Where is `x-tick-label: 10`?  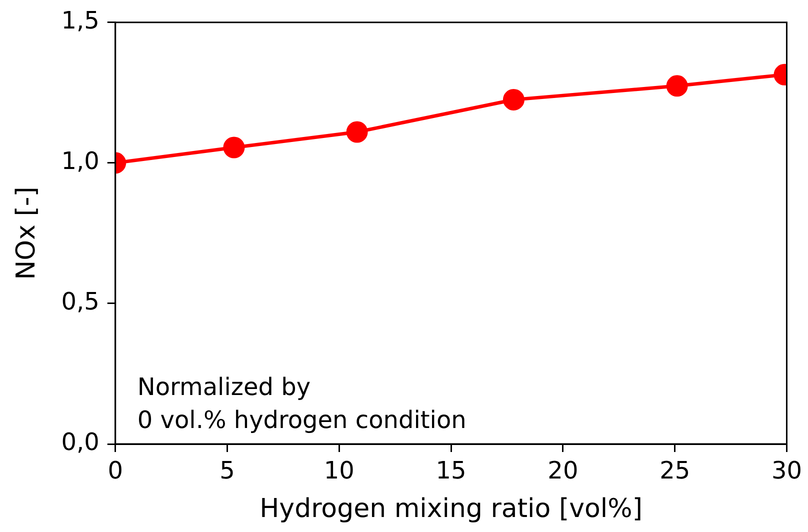 x-tick-label: 10 is located at coordinates (339, 470).